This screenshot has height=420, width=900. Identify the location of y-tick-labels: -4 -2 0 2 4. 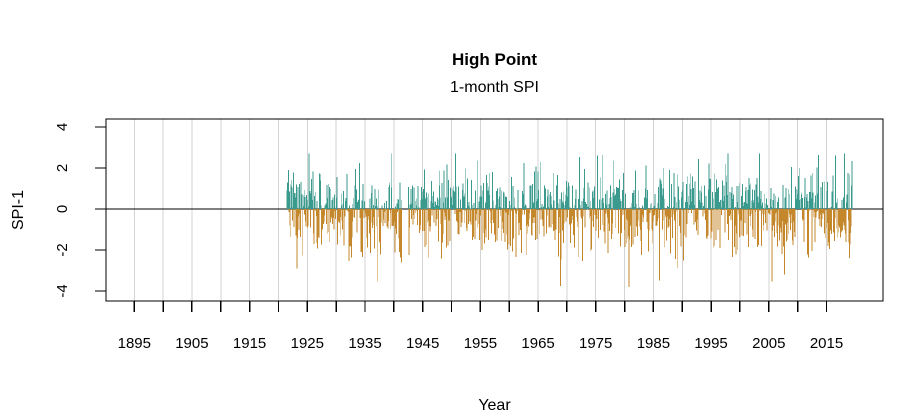
(62, 210).